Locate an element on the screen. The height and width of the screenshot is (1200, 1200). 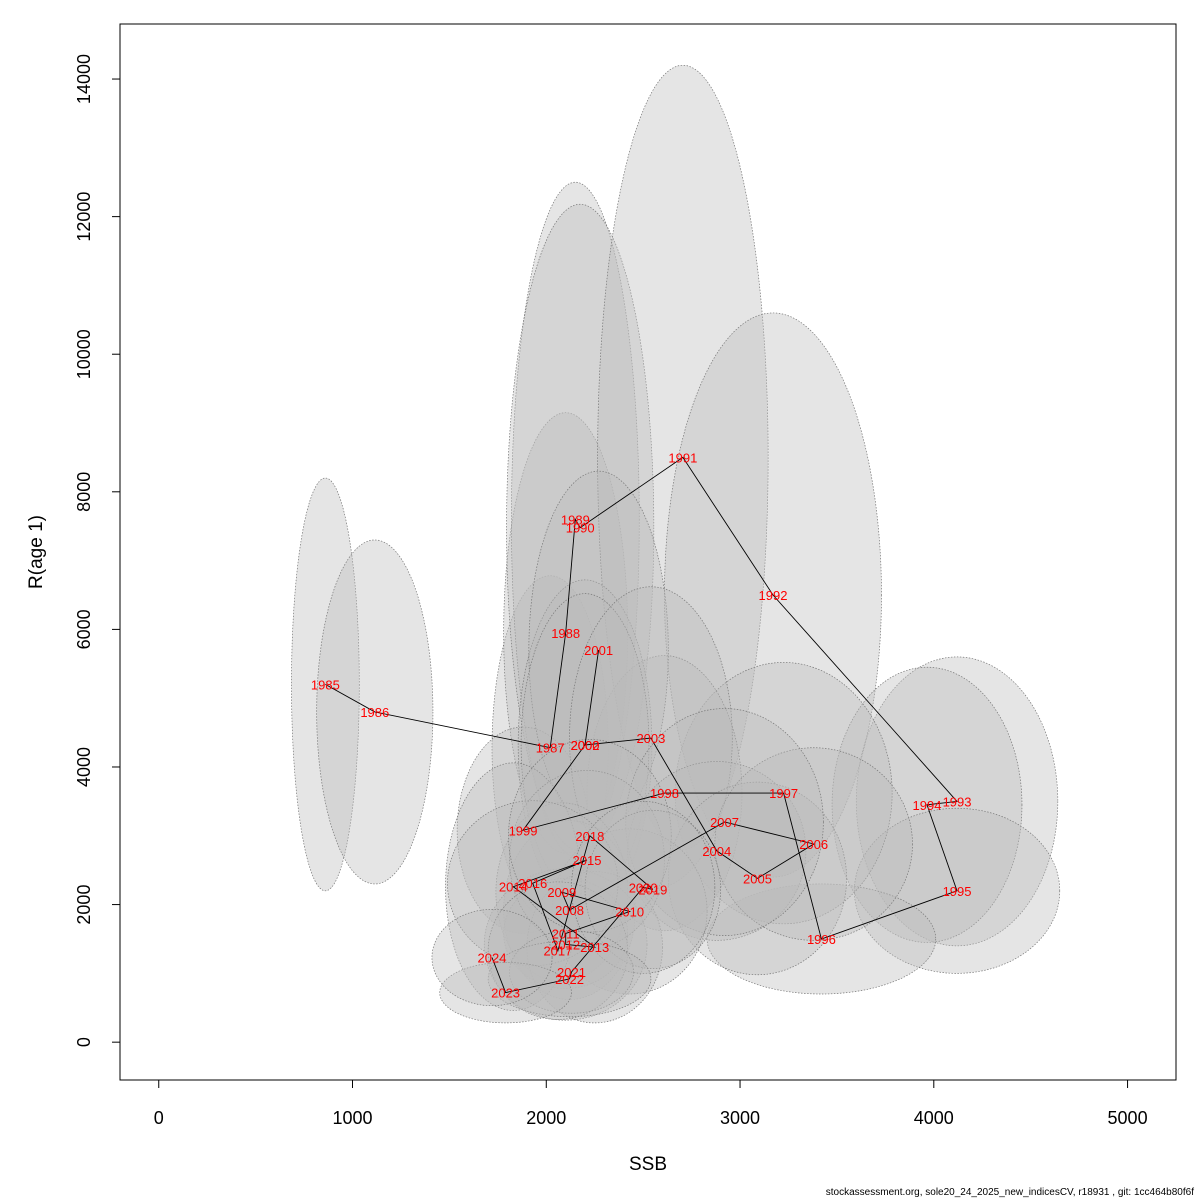
year-label-1991: 1991 is located at coordinates (682, 457).